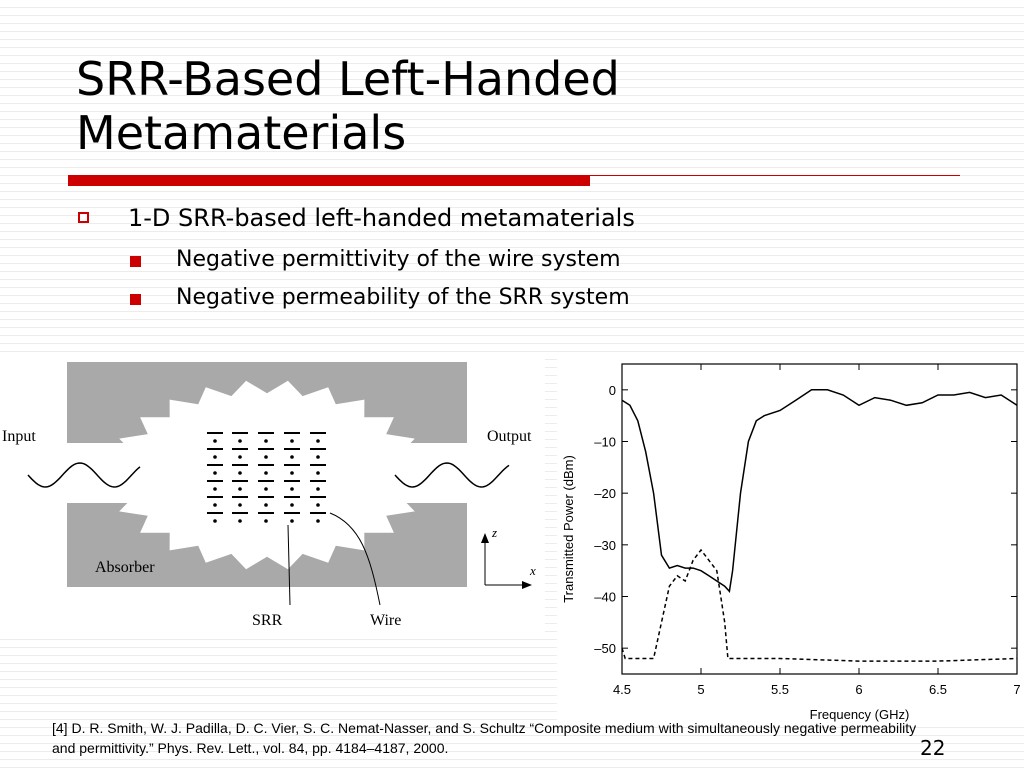  I want to click on x-tick-label: 5.5, so click(780, 689).